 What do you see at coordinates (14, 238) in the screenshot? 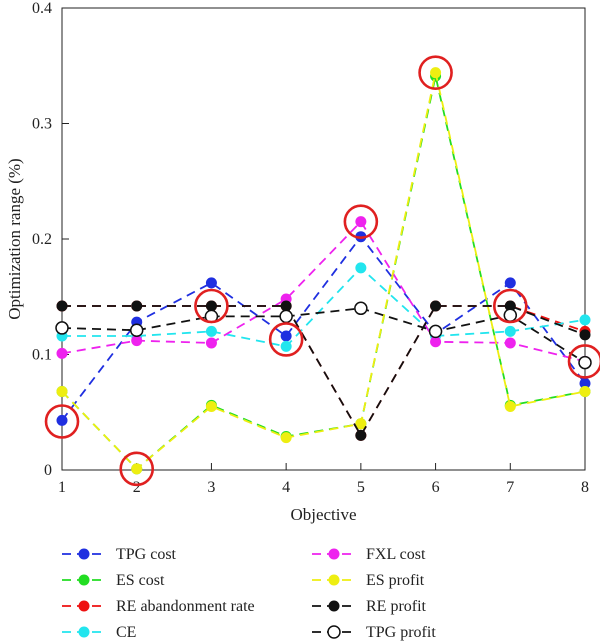
I see `y-axis-label: Optimization range (%)` at bounding box center [14, 238].